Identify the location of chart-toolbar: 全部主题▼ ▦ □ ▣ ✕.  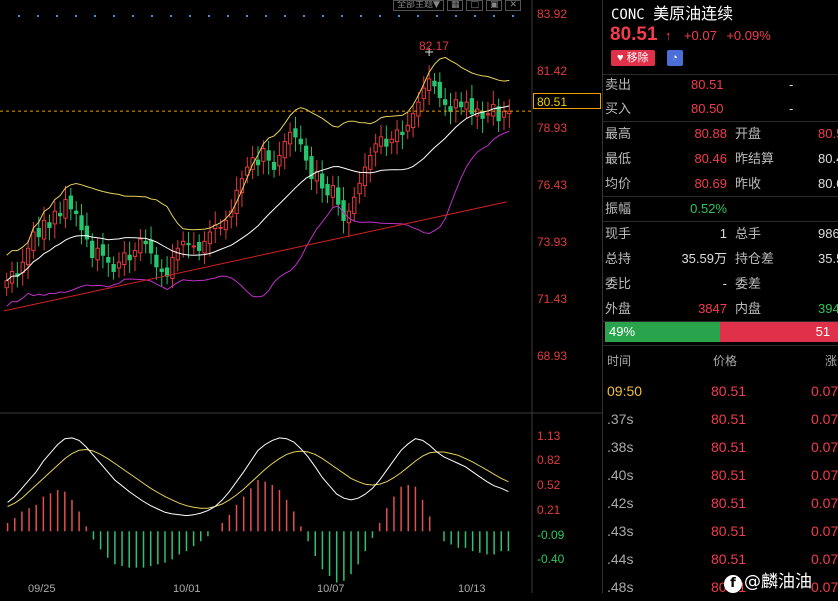
(457, 5).